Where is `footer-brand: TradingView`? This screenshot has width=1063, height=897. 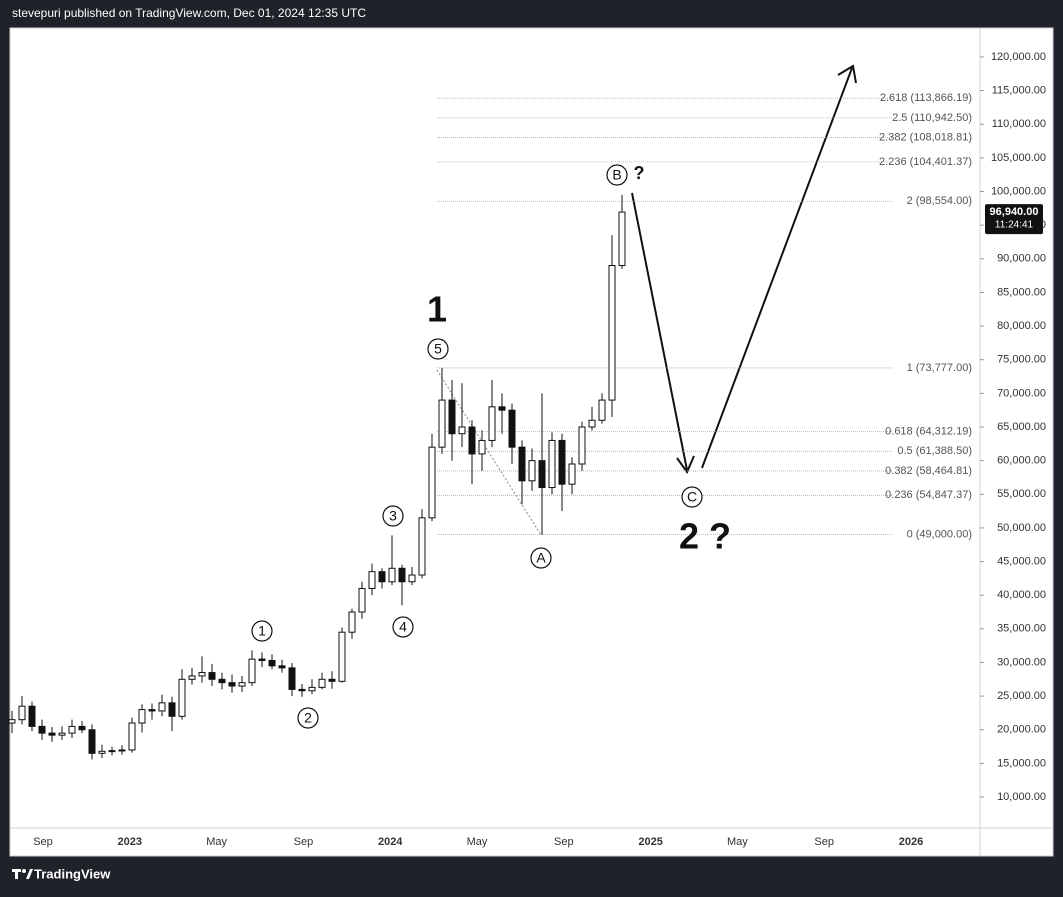
footer-brand: TradingView is located at coordinates (72, 873).